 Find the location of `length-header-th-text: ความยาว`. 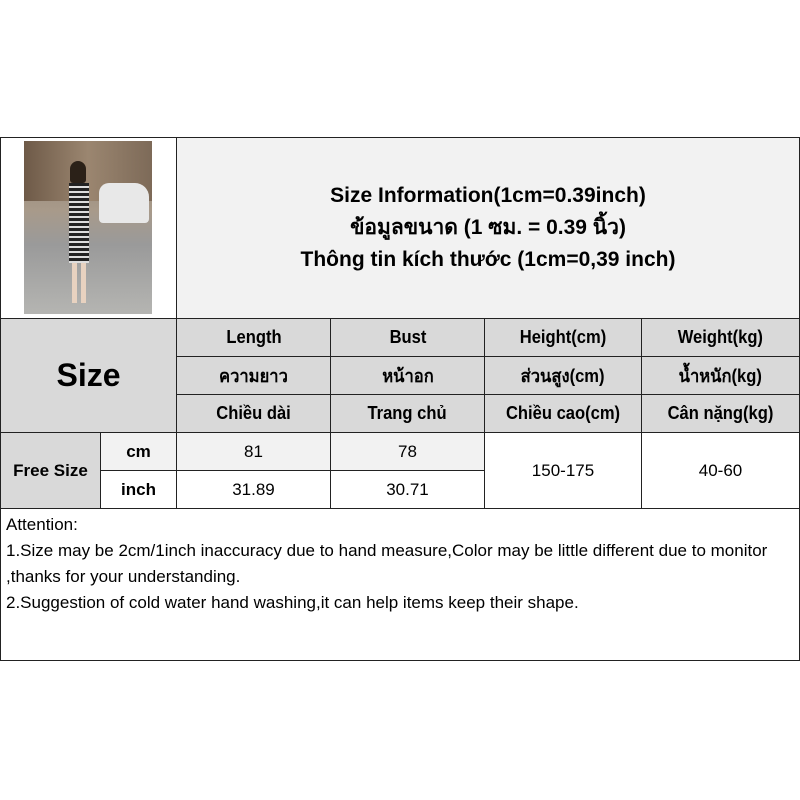

length-header-th-text: ความยาว is located at coordinates (253, 376).